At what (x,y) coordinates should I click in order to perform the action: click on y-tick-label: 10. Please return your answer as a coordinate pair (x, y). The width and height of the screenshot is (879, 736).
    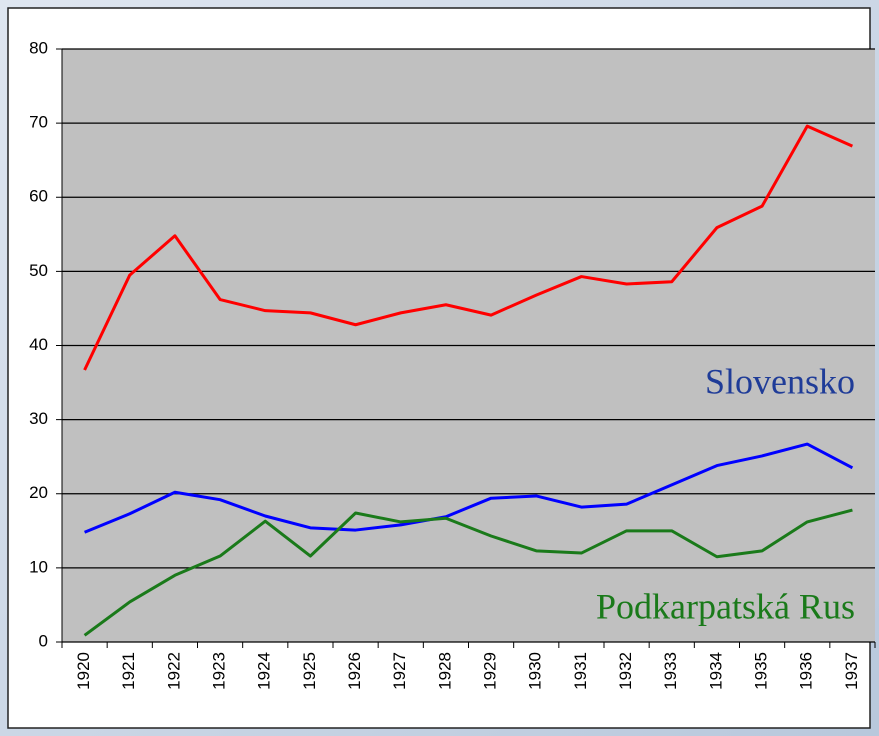
    Looking at the image, I should click on (38, 566).